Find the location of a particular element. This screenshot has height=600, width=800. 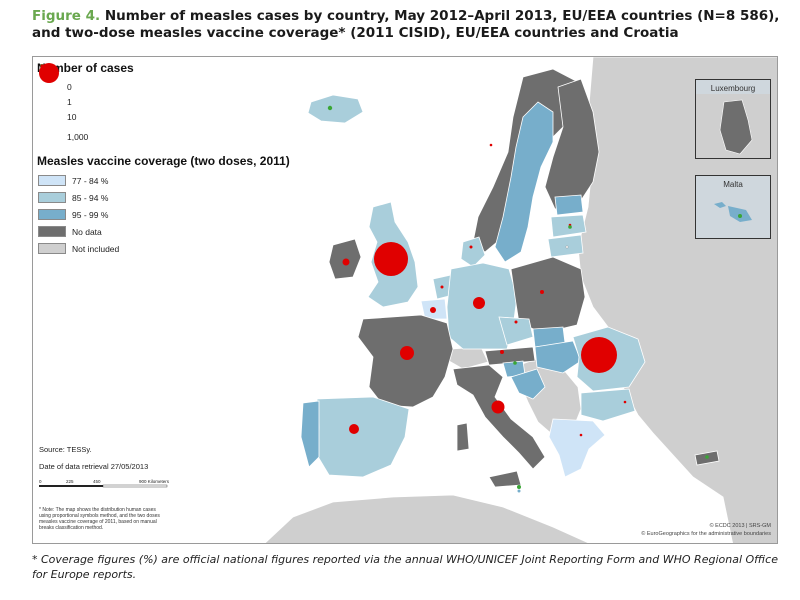

case-marker-malta is located at coordinates (519, 487).